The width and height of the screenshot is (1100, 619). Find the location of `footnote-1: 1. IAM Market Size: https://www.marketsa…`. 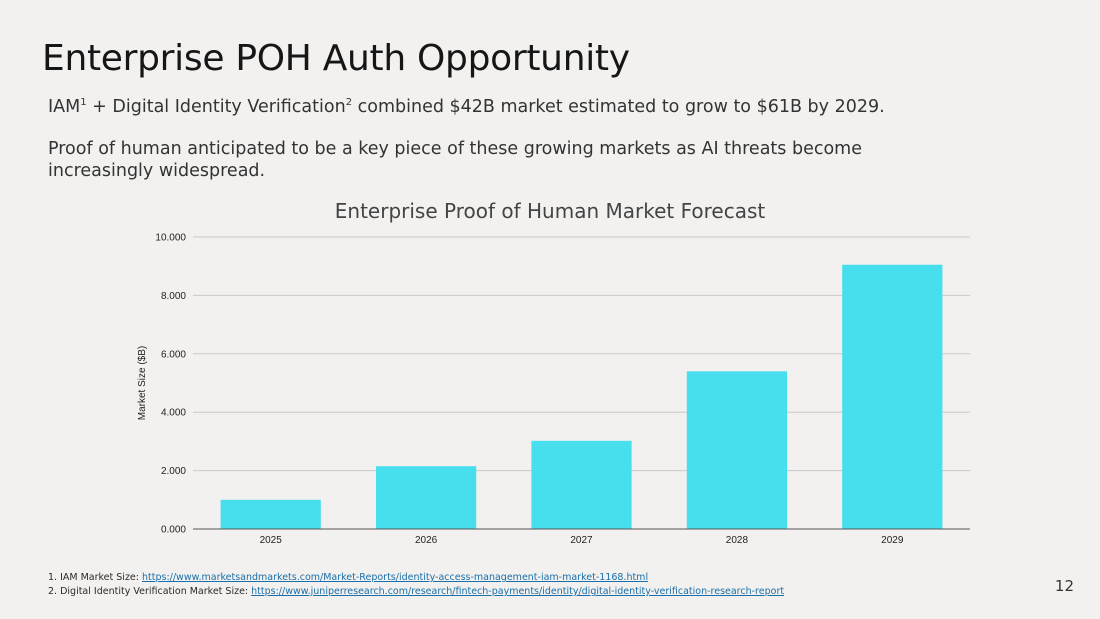

footnote-1: 1. IAM Market Size: https://www.marketsa… is located at coordinates (416, 578).